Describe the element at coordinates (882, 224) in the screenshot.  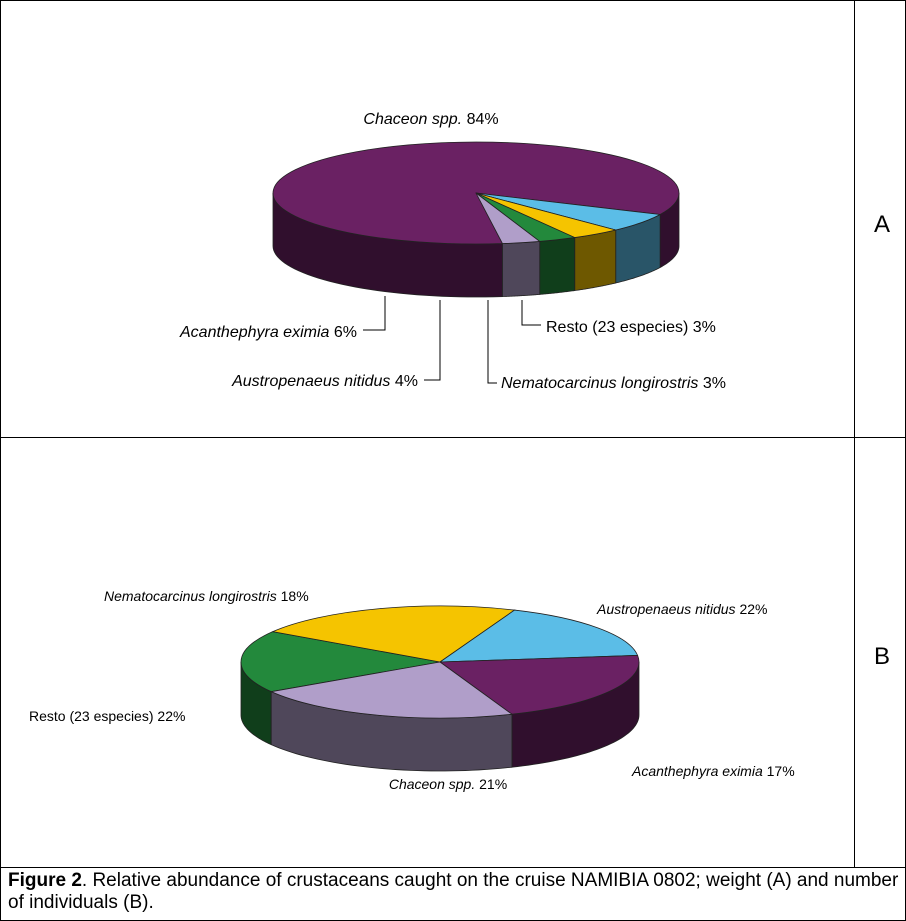
I see `panel-label-a: A` at that location.